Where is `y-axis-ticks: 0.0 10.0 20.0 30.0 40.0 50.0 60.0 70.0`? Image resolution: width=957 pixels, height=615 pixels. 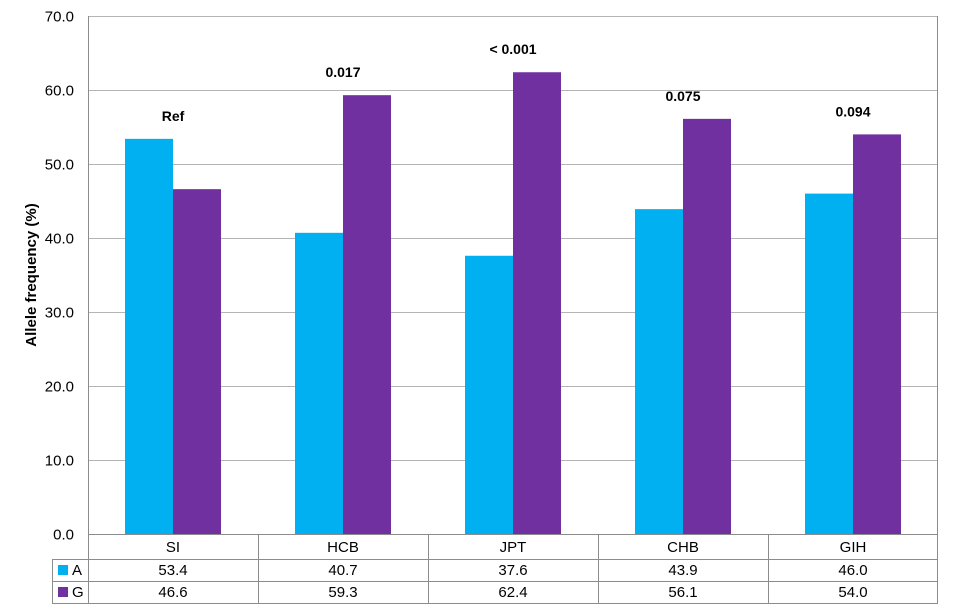
y-axis-ticks: 0.0 10.0 20.0 30.0 40.0 50.0 60.0 70.0 is located at coordinates (59, 276).